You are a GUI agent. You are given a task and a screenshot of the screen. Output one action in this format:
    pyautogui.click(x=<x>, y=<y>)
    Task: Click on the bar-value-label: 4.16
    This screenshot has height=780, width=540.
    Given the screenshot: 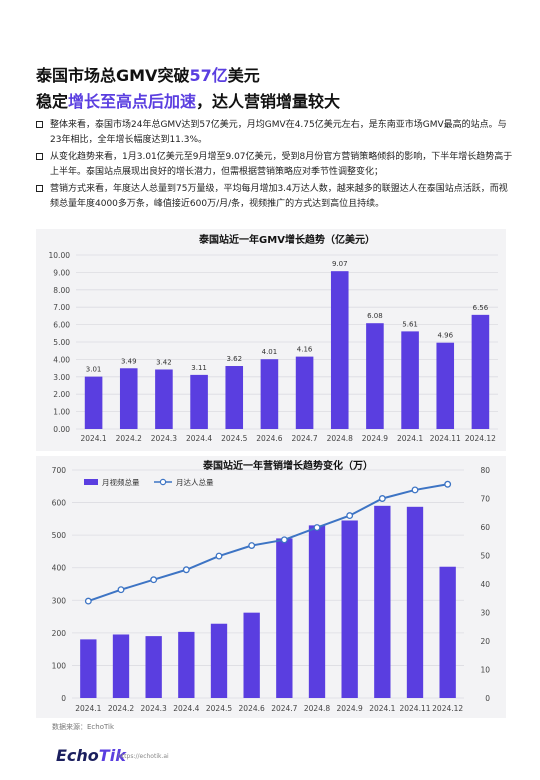 What is the action you would take?
    pyautogui.click(x=305, y=350)
    